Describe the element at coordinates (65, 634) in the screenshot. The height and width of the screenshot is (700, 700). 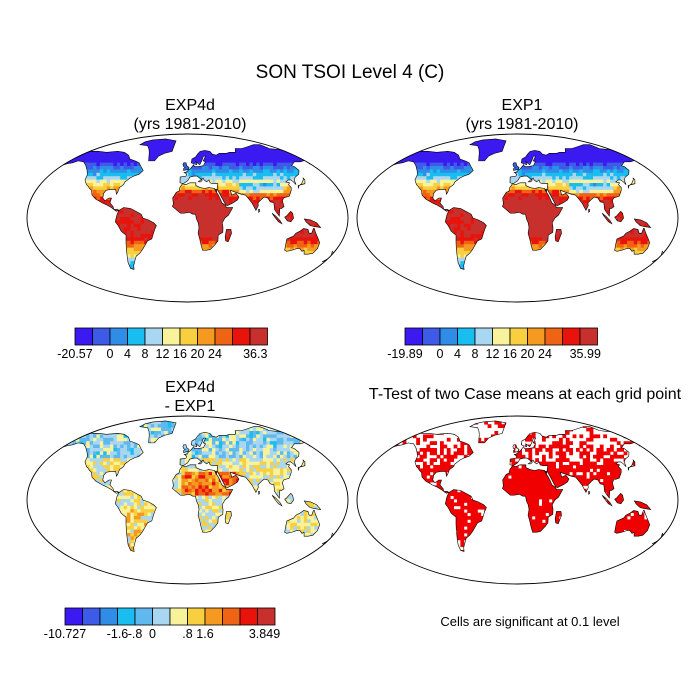
I see `colorbar-tick-label: -10.727` at that location.